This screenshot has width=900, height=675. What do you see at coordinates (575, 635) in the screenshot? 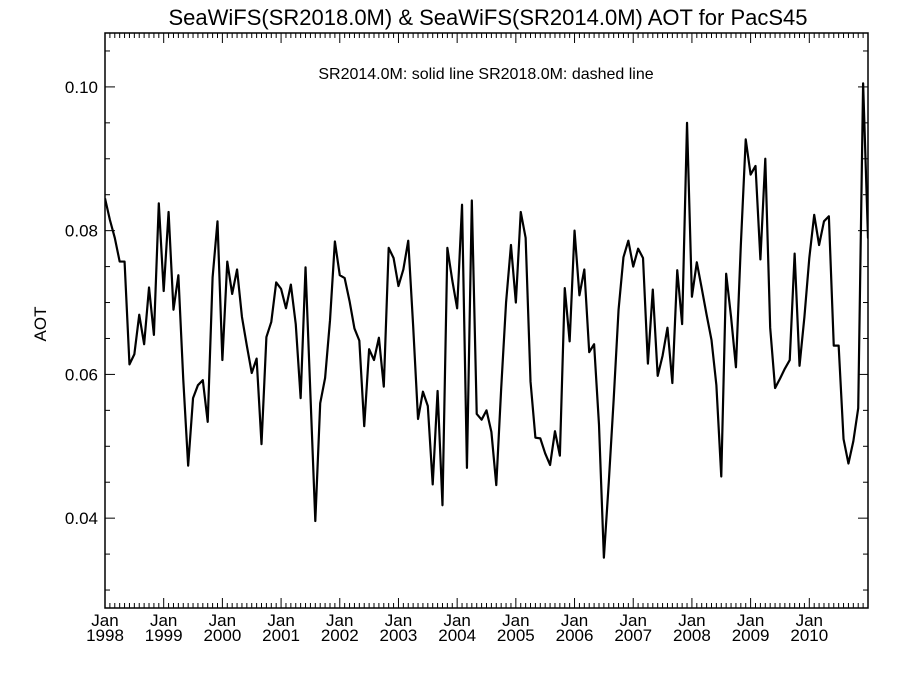
I see `x-tick-label-year: 2006` at bounding box center [575, 635].